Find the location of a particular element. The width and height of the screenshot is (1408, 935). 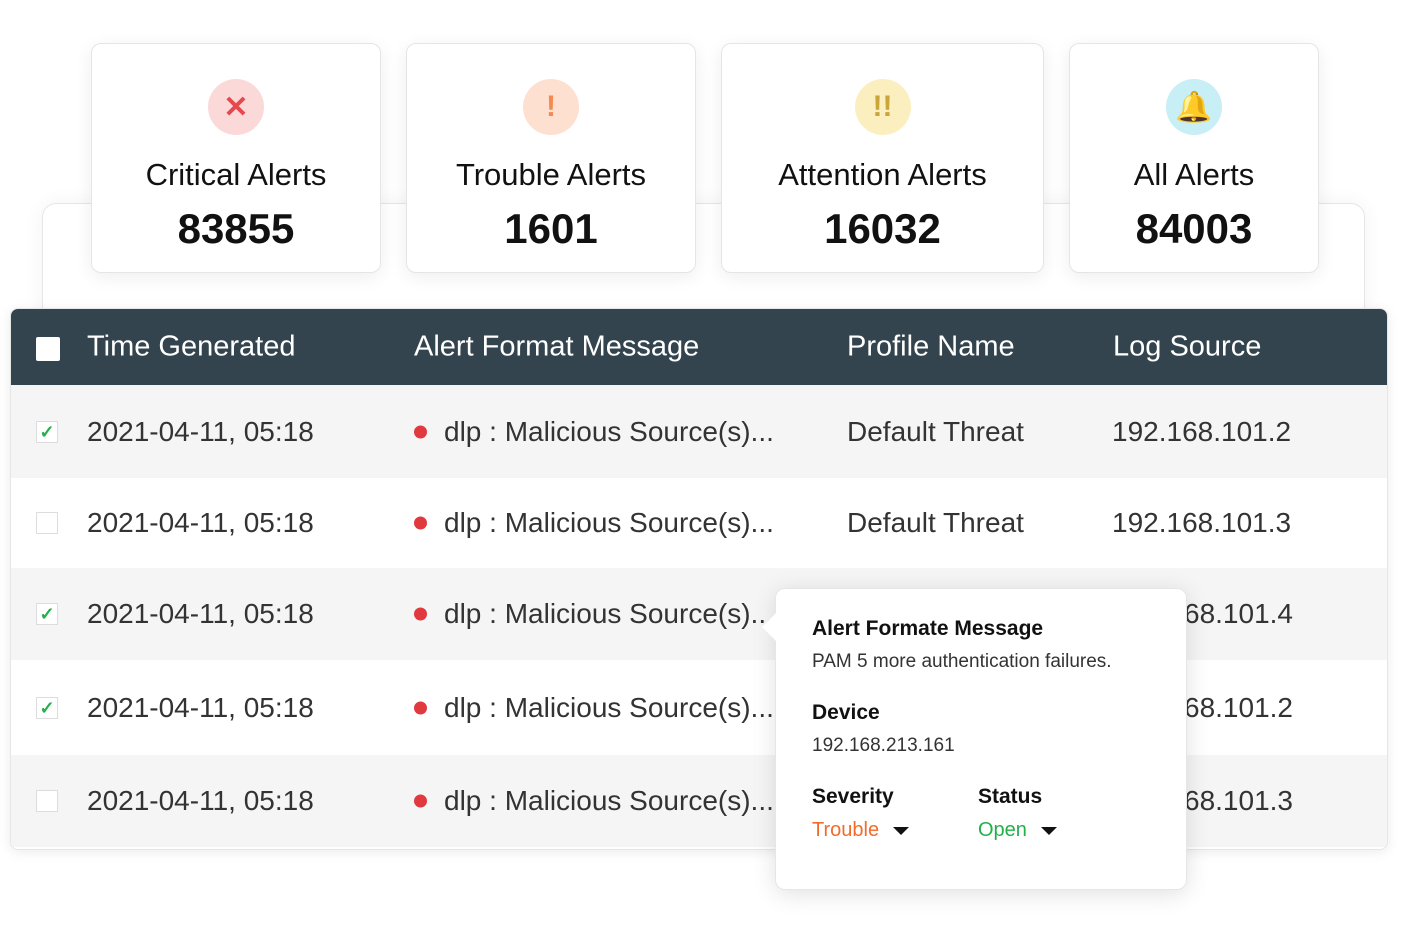

bell-icon: 🔔 is located at coordinates (1194, 107).